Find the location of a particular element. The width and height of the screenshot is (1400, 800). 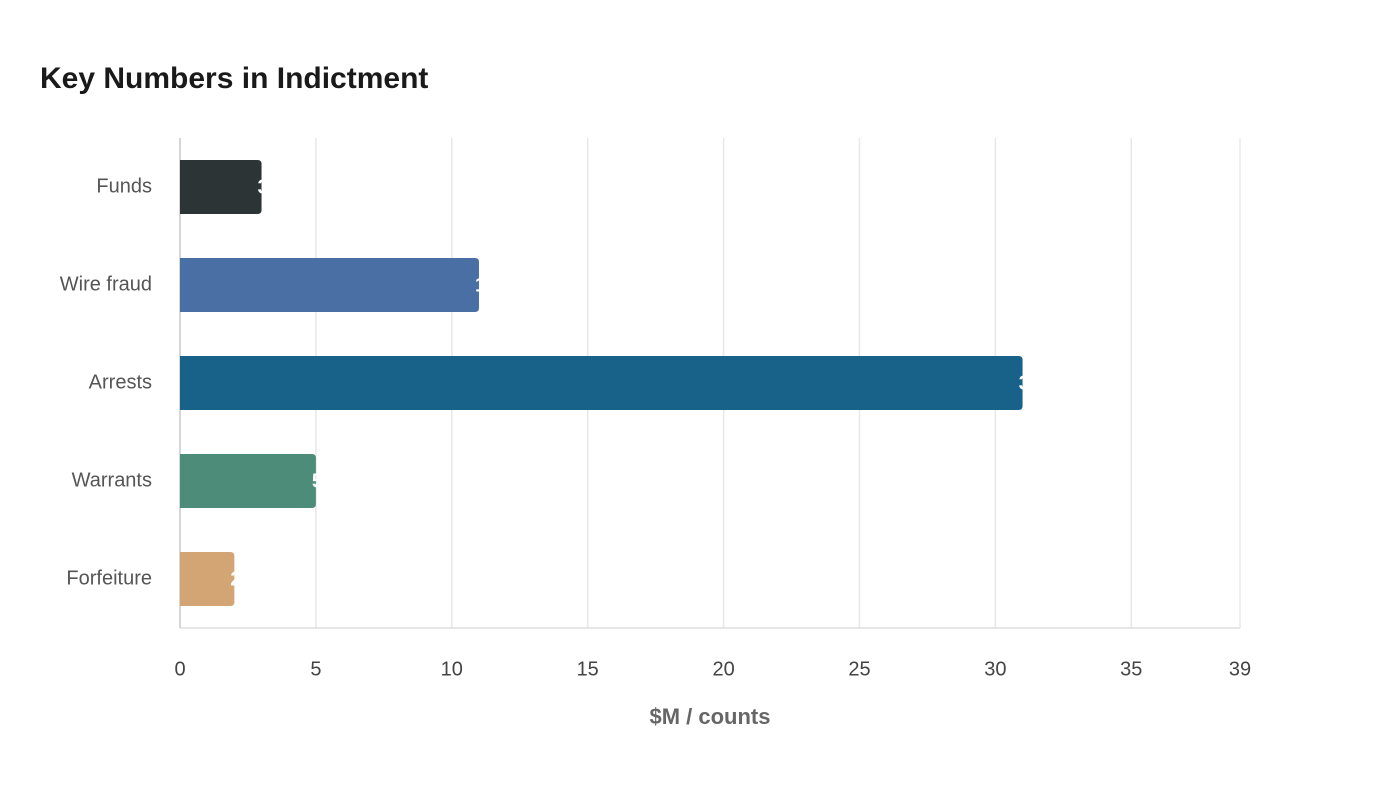

x-tick-label: 5 is located at coordinates (315, 669).